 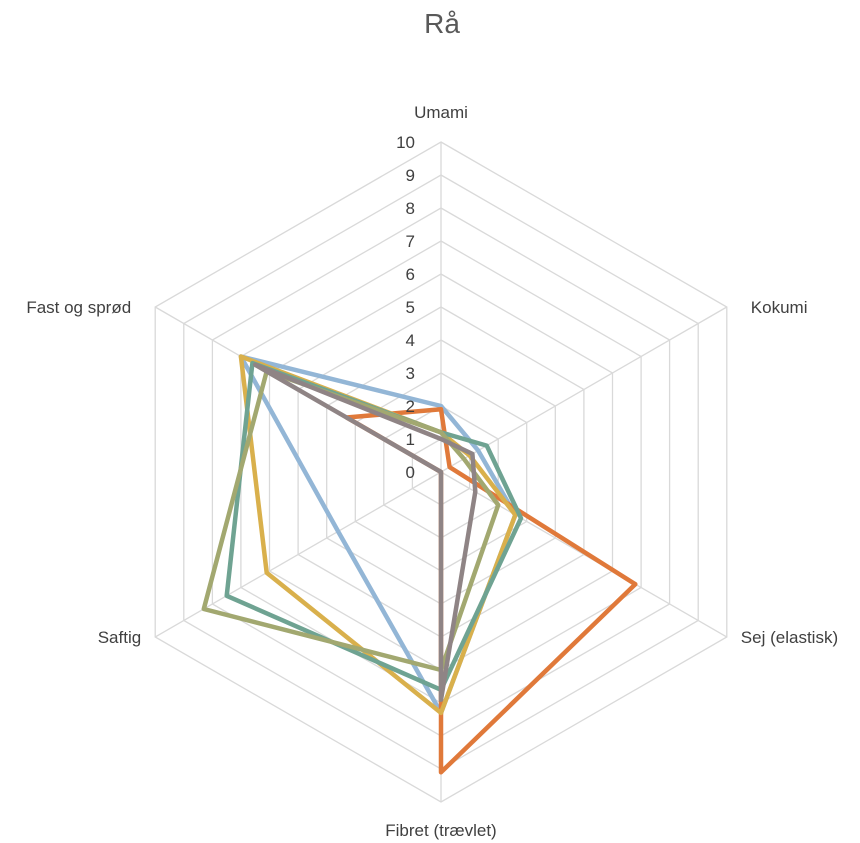 What do you see at coordinates (410, 340) in the screenshot?
I see `tick-label-4: 4` at bounding box center [410, 340].